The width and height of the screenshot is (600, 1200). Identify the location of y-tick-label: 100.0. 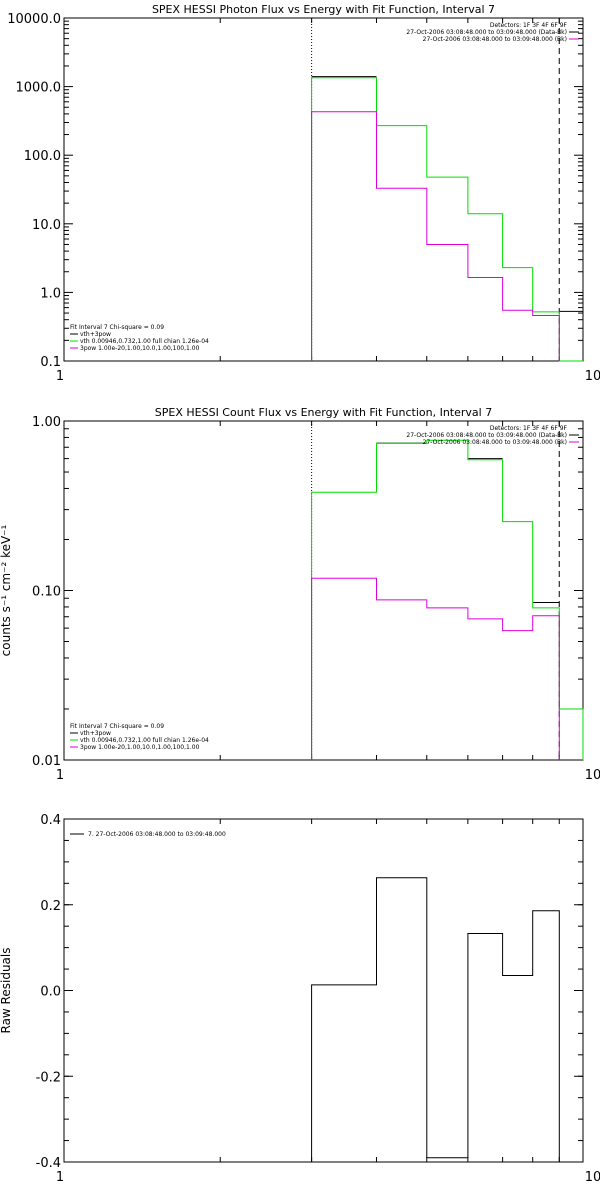
(42, 156).